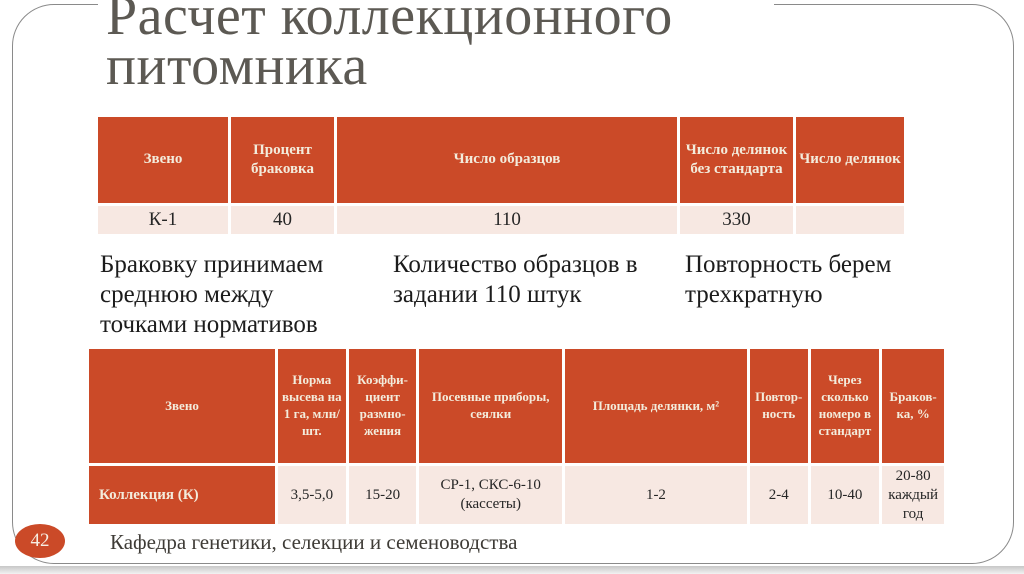 The height and width of the screenshot is (574, 1024). Describe the element at coordinates (389, 23) in the screenshot. I see `slide-title-line1: Расчет коллекционного` at that location.